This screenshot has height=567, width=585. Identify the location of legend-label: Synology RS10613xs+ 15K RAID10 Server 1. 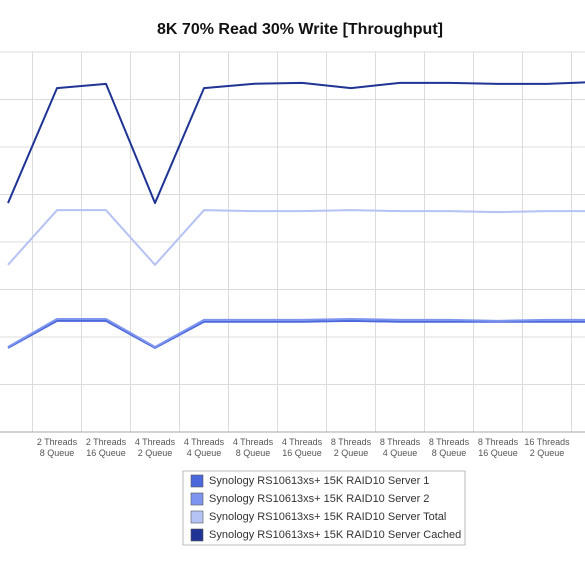
(319, 481).